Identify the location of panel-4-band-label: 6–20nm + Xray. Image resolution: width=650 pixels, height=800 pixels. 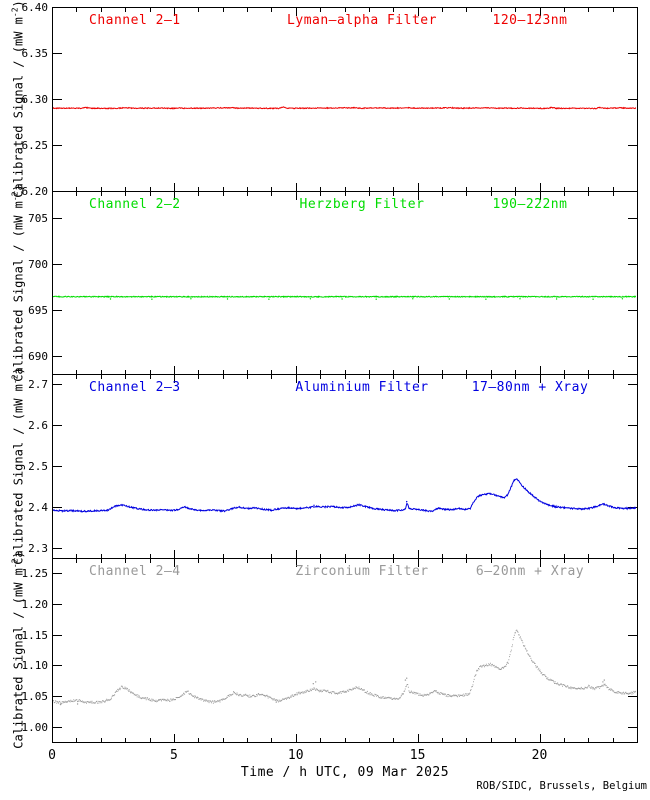
(530, 571).